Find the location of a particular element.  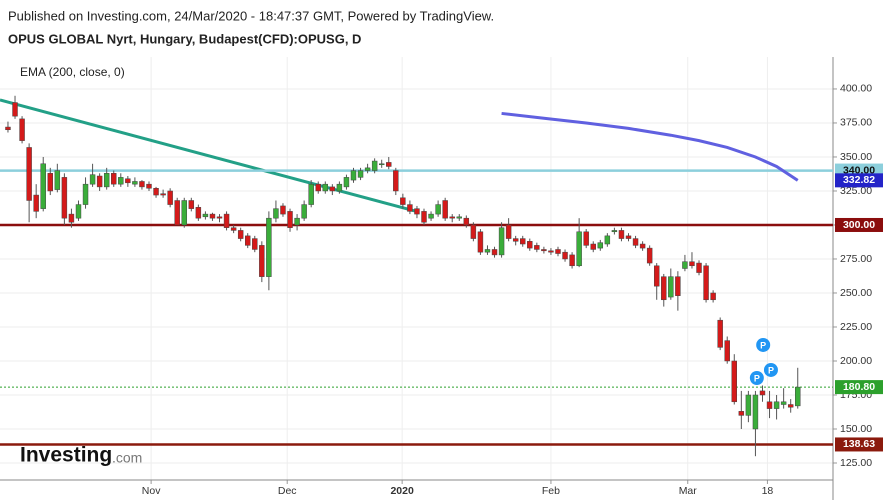

x-tick-label: 2020 is located at coordinates (402, 491).